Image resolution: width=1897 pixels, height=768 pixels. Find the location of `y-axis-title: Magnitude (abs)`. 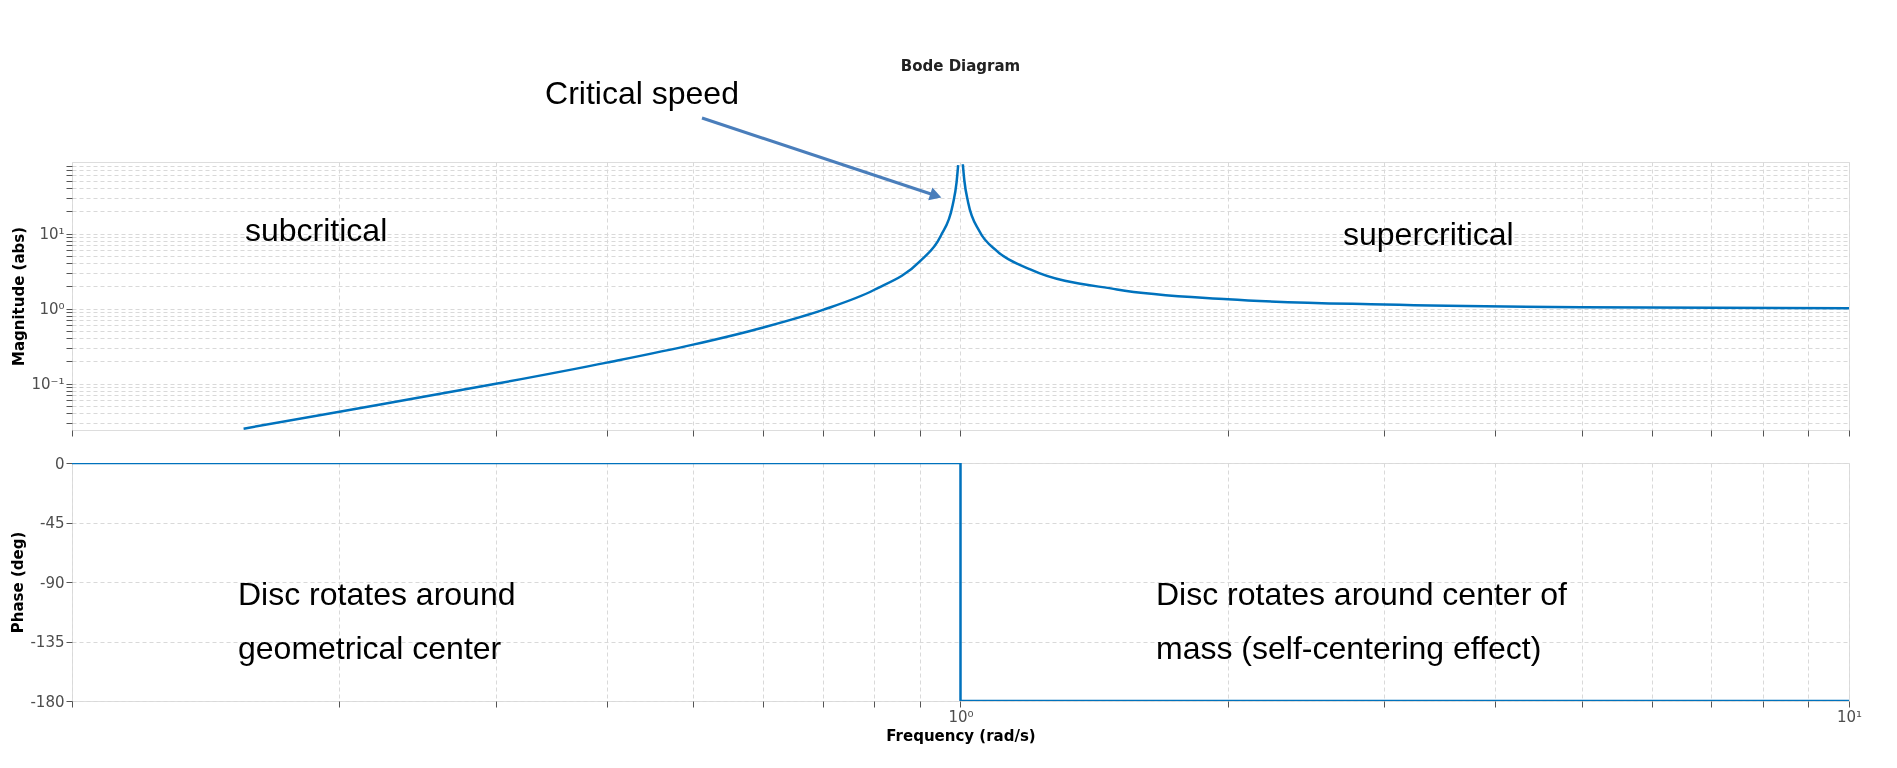

y-axis-title: Magnitude (abs) is located at coordinates (19, 296).